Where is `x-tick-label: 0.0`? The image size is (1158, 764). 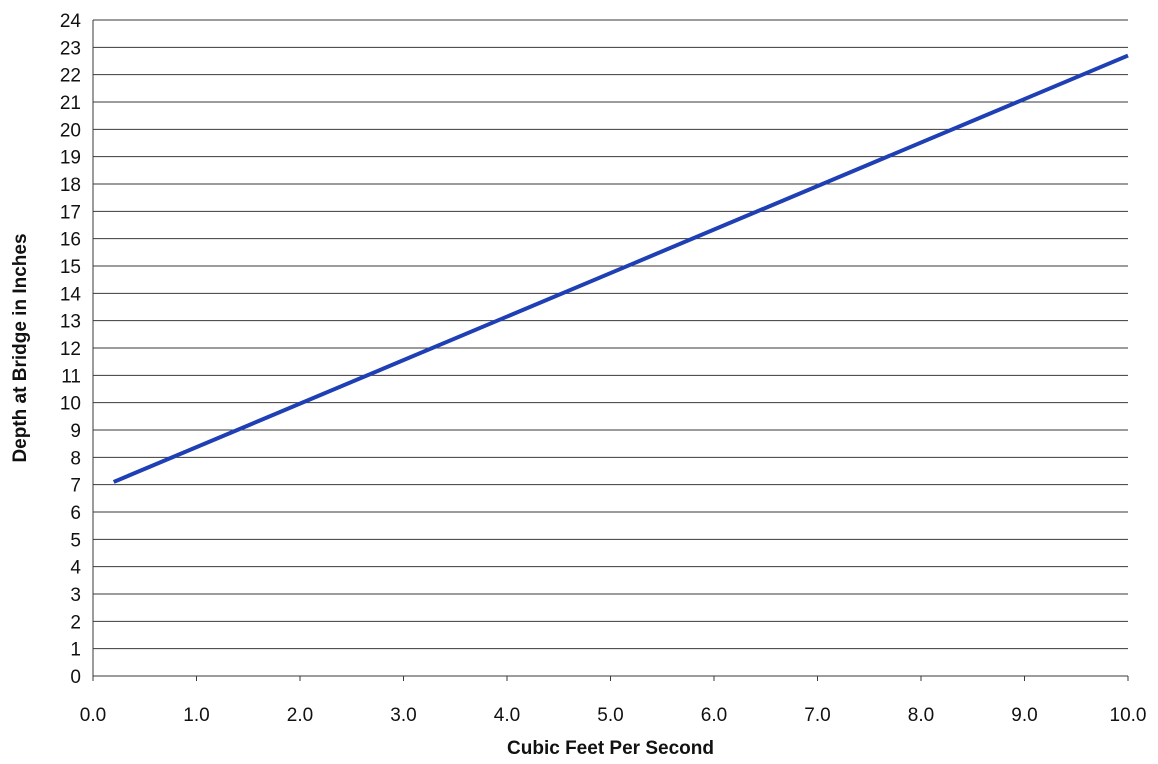
x-tick-label: 0.0 is located at coordinates (93, 715).